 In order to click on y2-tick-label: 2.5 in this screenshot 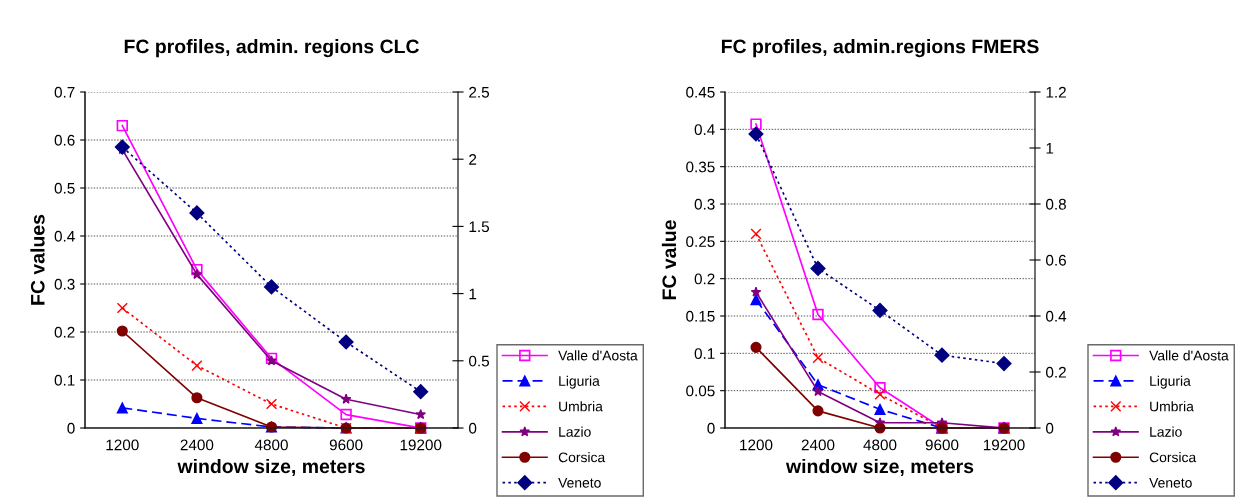, I will do `click(479, 92)`.